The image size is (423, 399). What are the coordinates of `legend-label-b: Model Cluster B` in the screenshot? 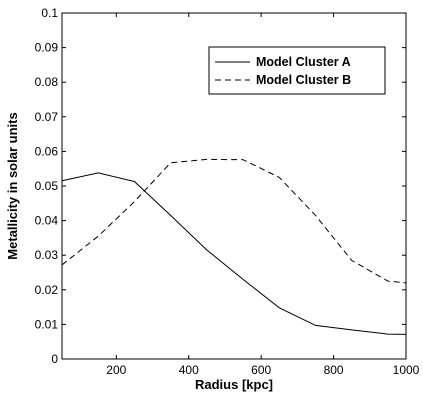 It's located at (303, 80).